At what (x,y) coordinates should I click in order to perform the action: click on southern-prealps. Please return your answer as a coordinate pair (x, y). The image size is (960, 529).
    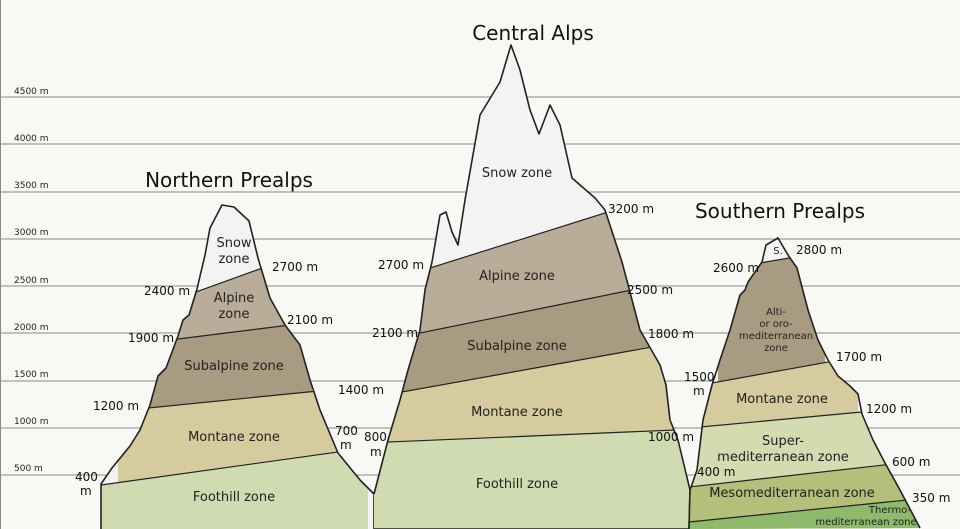
    Looking at the image, I should click on (804, 383).